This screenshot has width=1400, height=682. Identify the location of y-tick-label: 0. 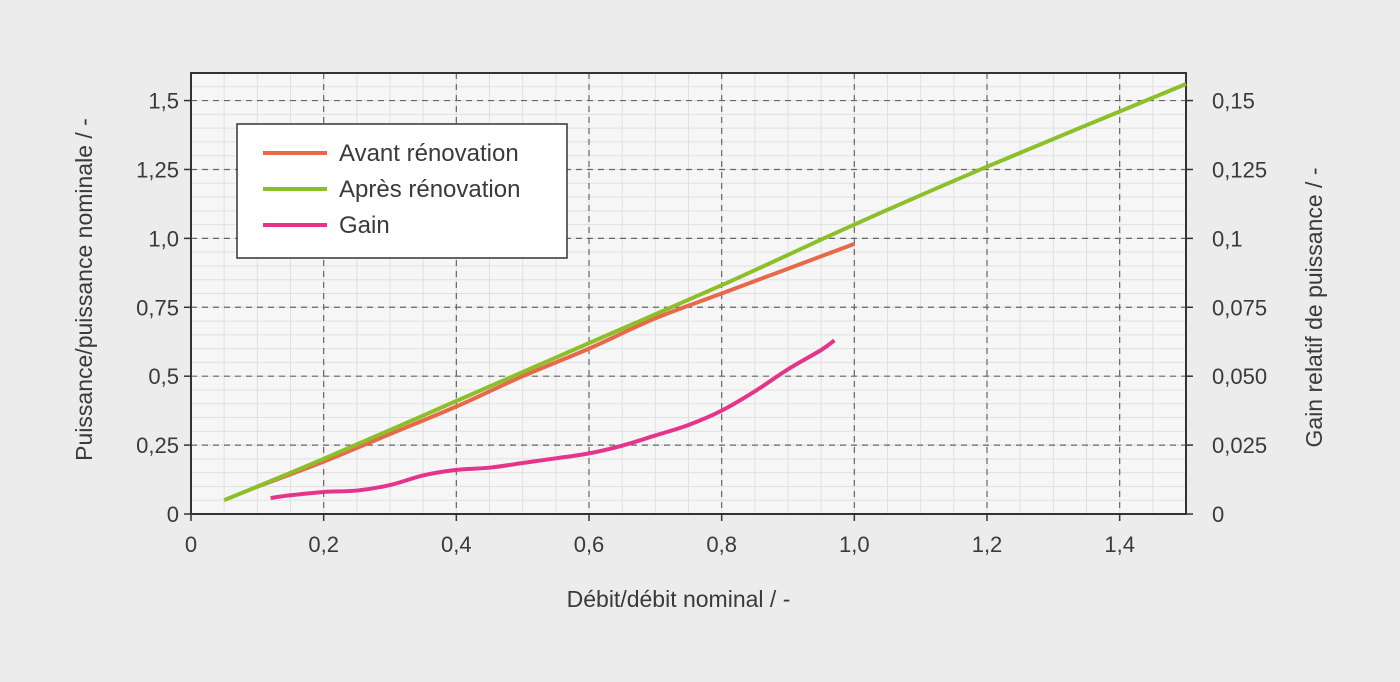
(173, 514).